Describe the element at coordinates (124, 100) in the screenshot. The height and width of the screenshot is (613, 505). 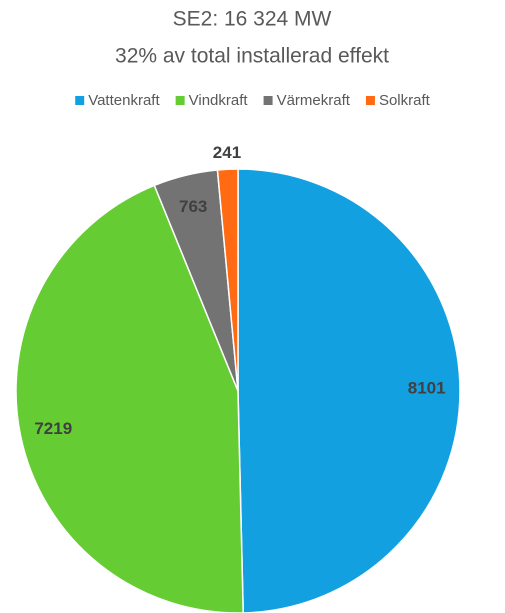
I see `legend-label: Vattenkraft` at that location.